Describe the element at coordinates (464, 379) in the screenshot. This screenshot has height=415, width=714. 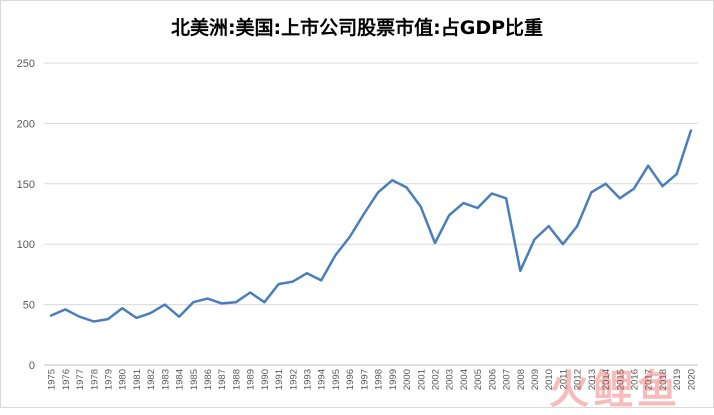
I see `x-tick-label: 2004` at that location.